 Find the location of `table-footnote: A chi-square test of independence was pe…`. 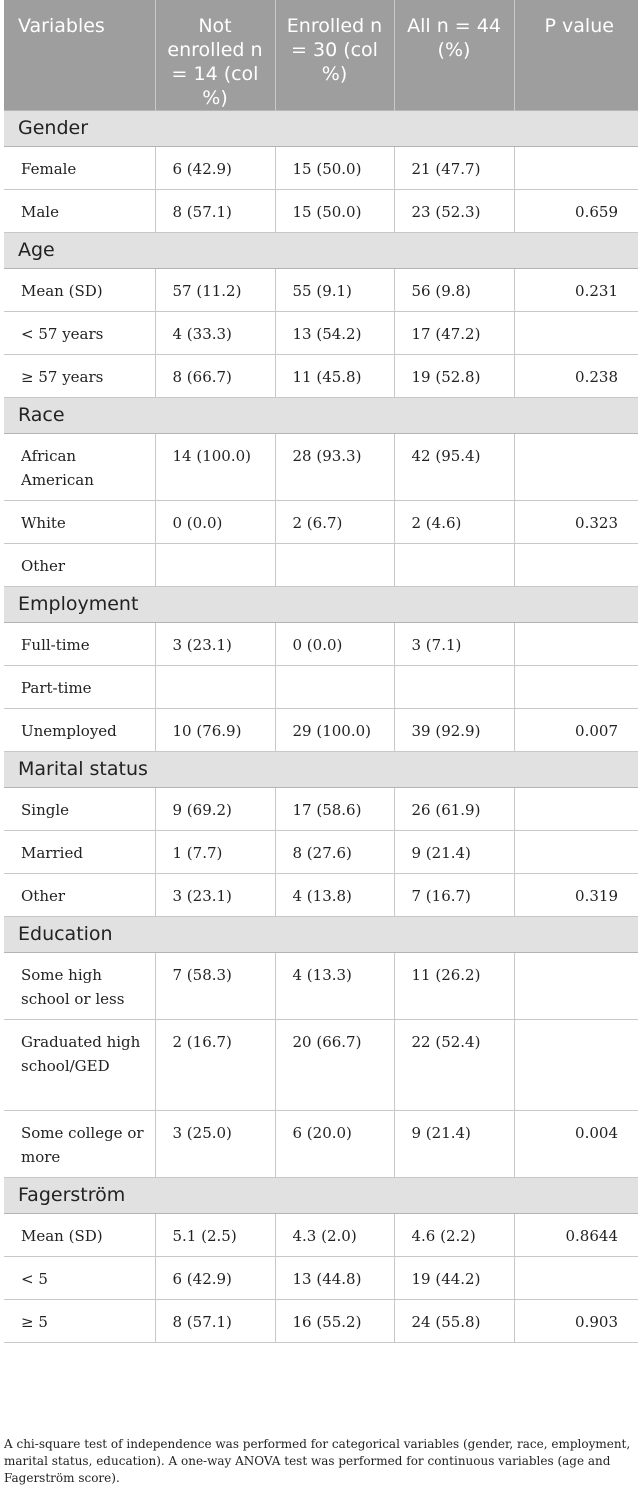

table-footnote: A chi-square test of independence was pe… is located at coordinates (317, 1461).